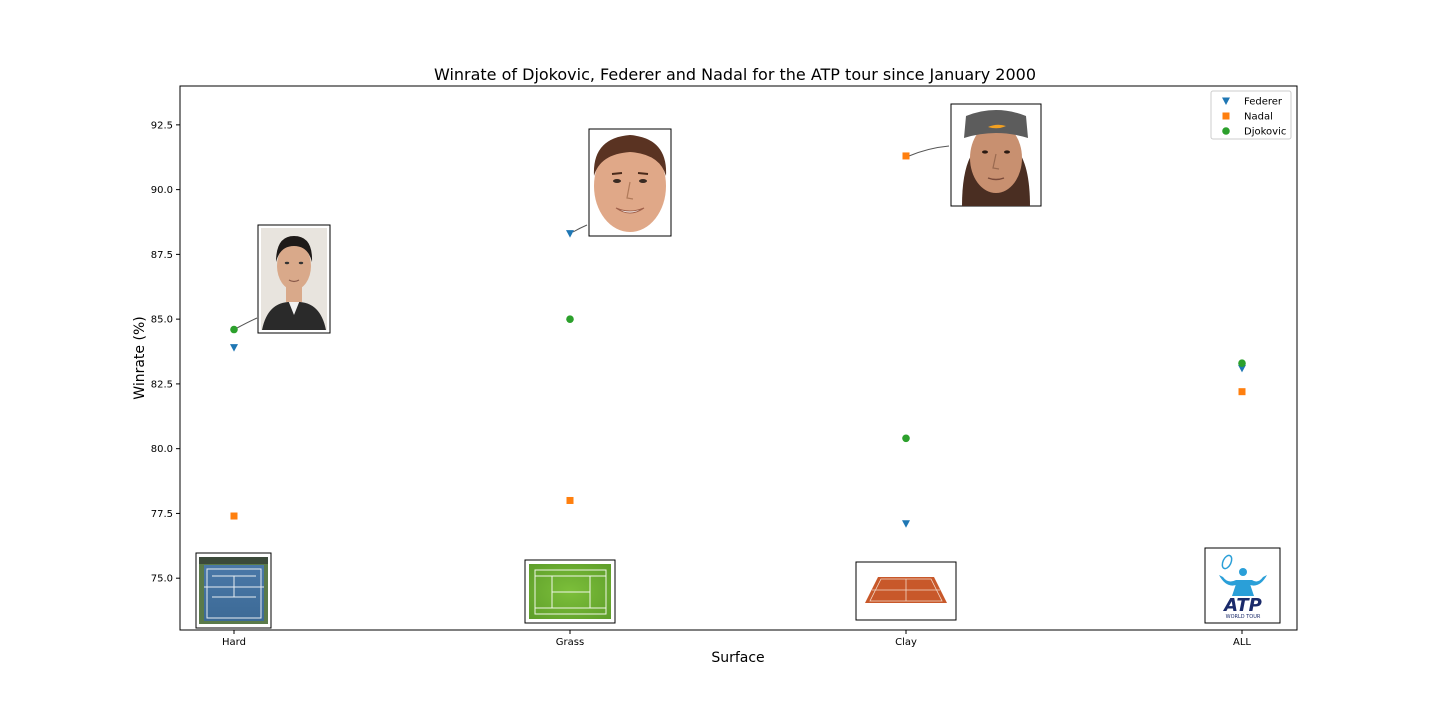 This screenshot has width=1440, height=720. Describe the element at coordinates (1263, 102) in the screenshot. I see `legend-label-federer: Federer` at that location.